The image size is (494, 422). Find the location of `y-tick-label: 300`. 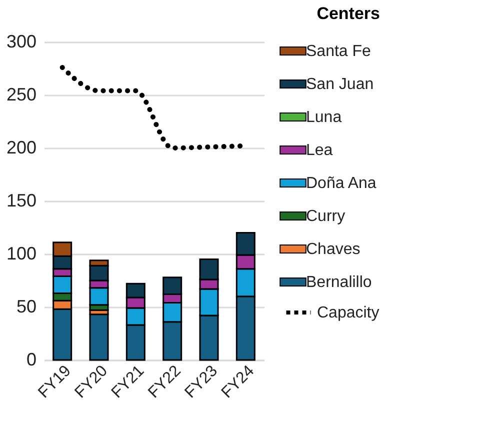

y-tick-label: 300 is located at coordinates (21, 42).